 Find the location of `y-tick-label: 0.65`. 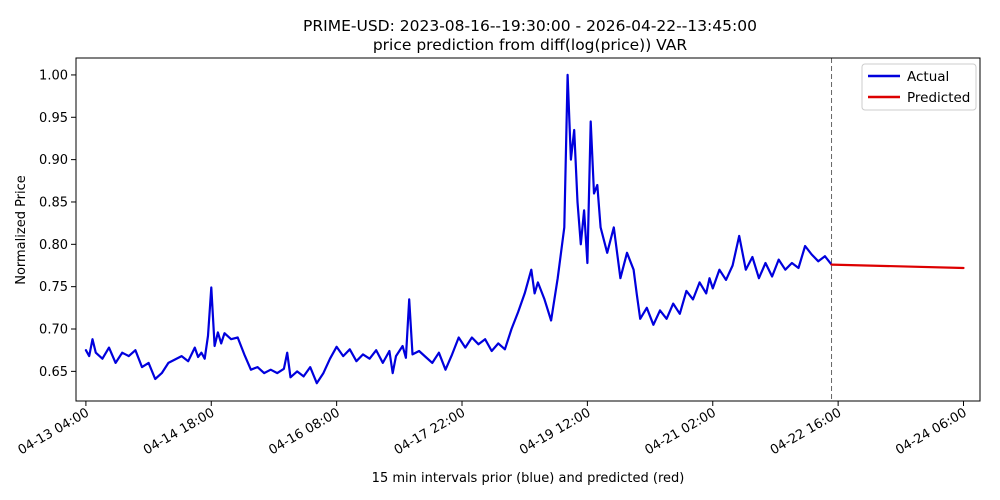

y-tick-label: 0.65 is located at coordinates (53, 372).